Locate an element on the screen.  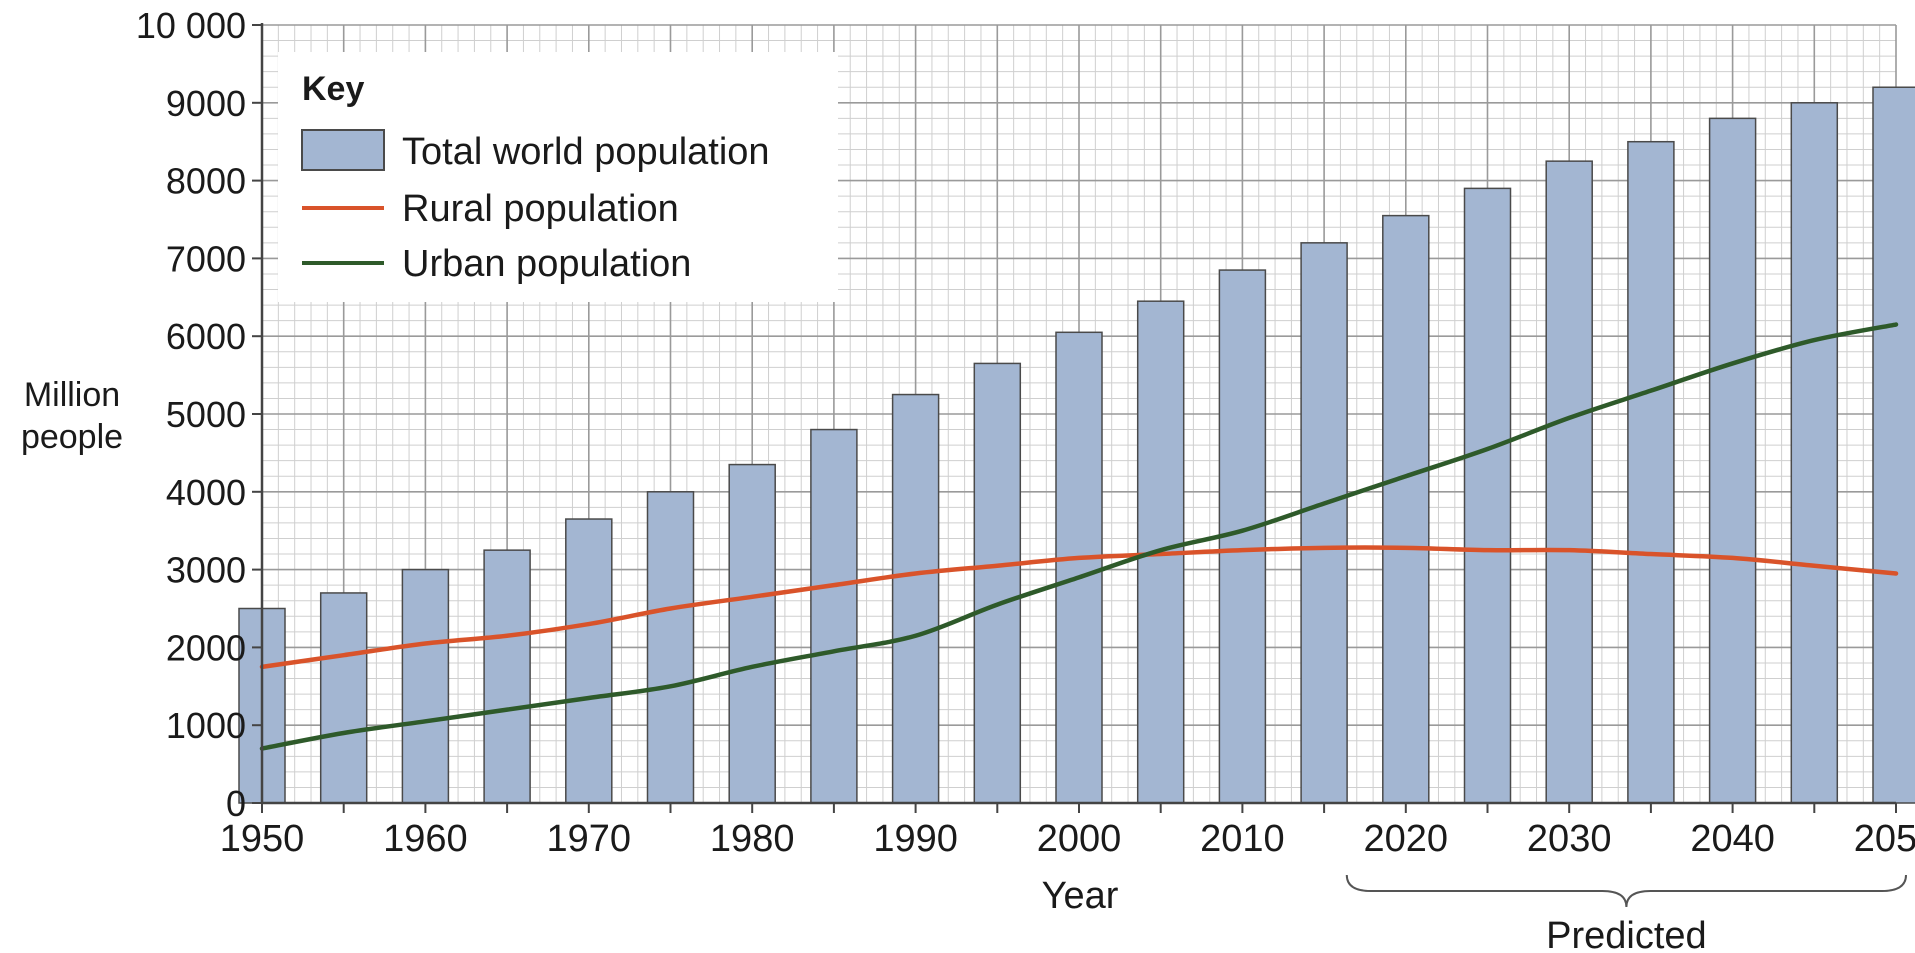
y-tick-label: 1000 is located at coordinates (206, 725).